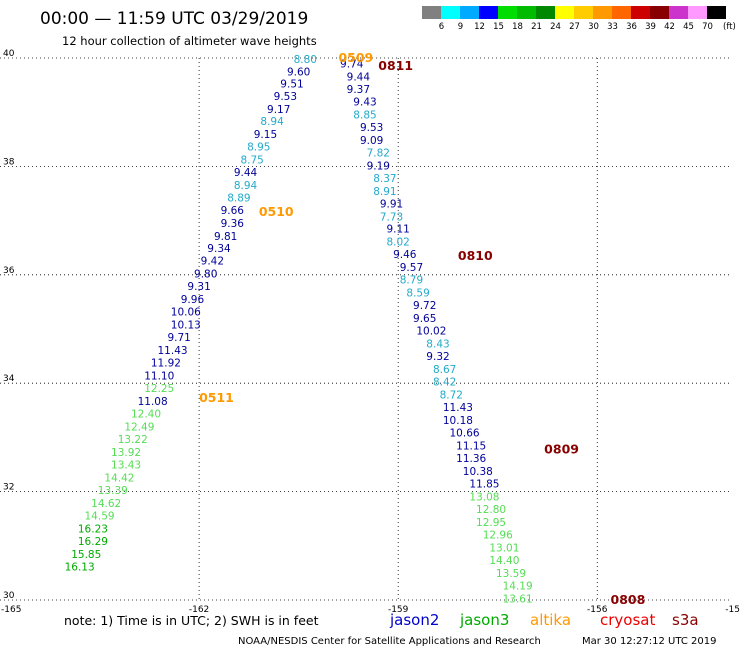 The width and height of the screenshot is (740, 654). I want to click on wave-height-label: 11.85, so click(484, 484).